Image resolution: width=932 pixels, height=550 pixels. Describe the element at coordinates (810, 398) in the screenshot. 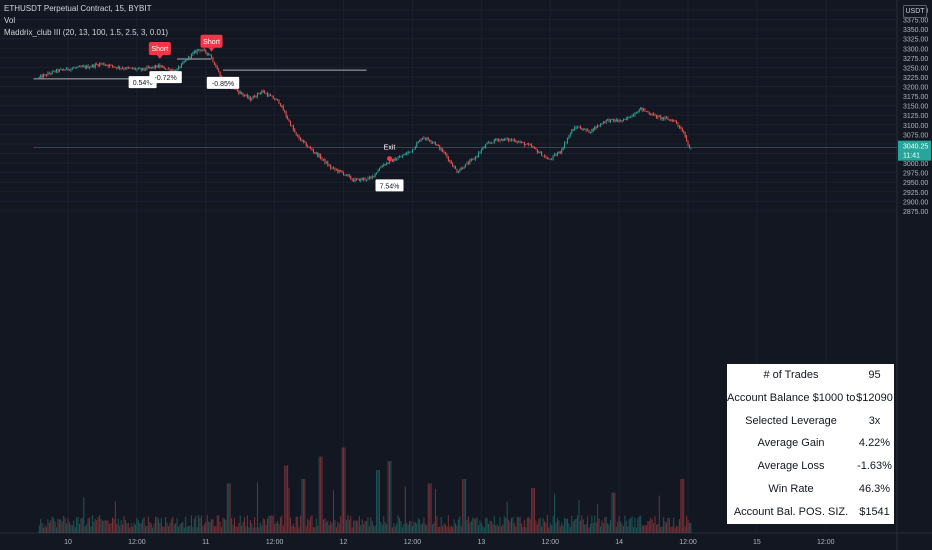

I see `stats-row: Account Balance $1000 to $12090` at that location.